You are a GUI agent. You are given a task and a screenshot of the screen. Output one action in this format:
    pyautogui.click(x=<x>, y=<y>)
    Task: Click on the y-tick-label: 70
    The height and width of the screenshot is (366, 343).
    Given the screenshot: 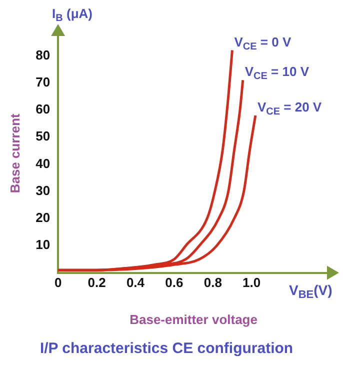 What is the action you would take?
    pyautogui.click(x=43, y=82)
    